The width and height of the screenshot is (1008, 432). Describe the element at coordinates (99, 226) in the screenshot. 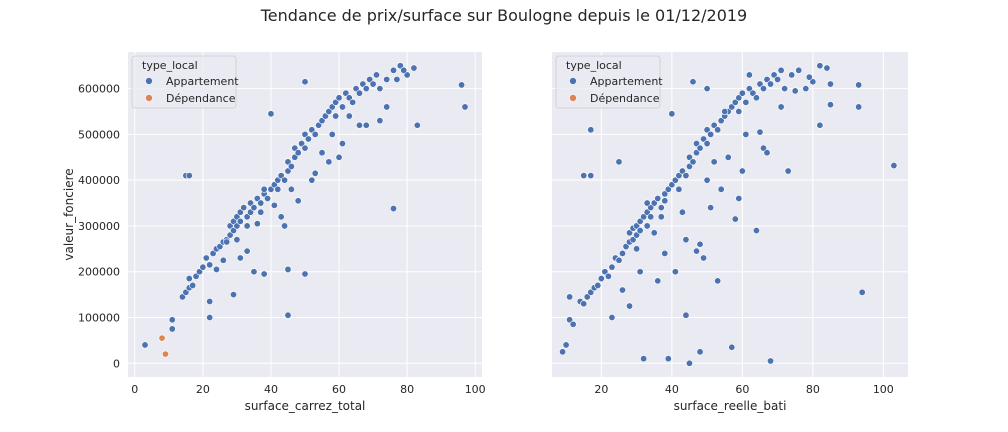

I see `y-tick-label: 300000` at that location.